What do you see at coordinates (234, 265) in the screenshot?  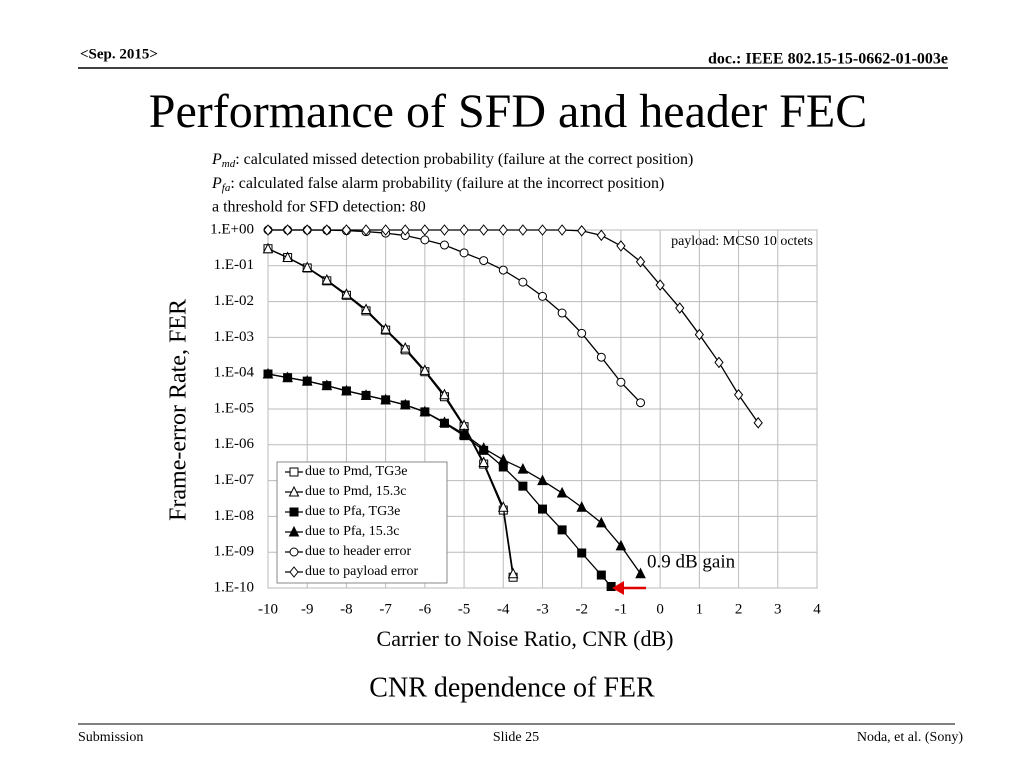 I see `y-tick-label: 1.E-01` at bounding box center [234, 265].